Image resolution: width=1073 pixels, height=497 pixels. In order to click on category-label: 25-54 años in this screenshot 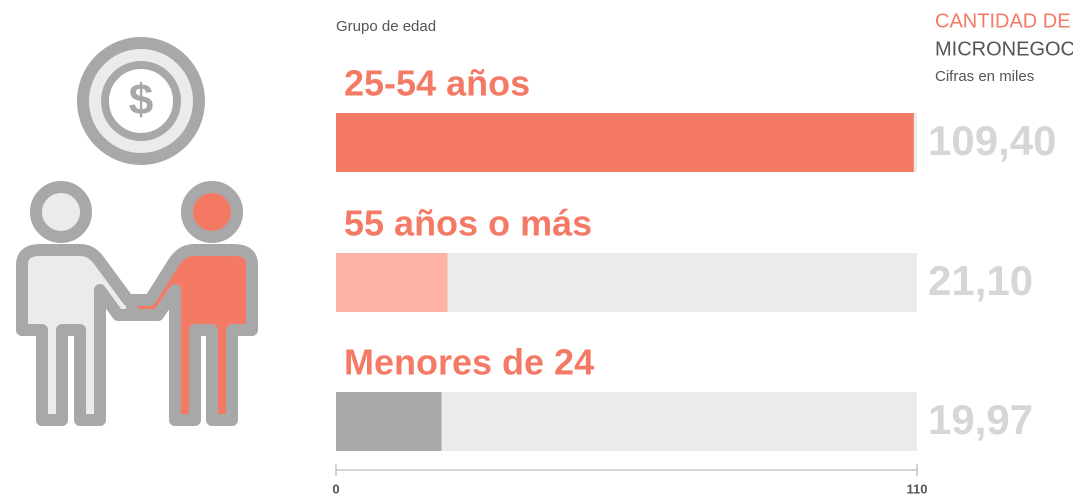, I will do `click(437, 83)`.